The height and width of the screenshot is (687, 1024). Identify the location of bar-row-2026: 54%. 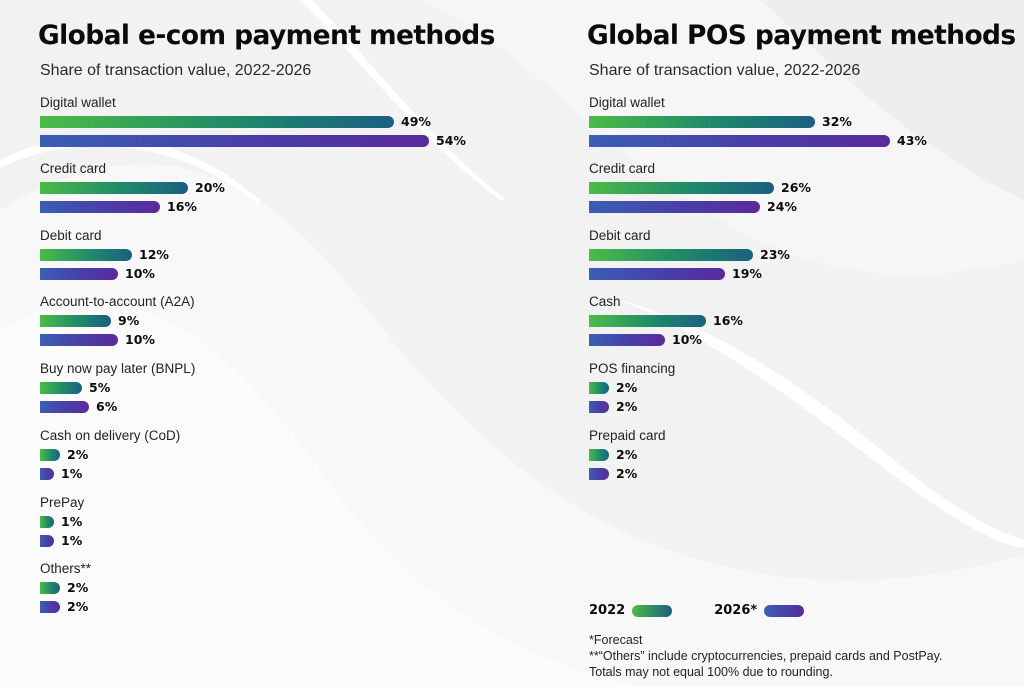
(253, 140).